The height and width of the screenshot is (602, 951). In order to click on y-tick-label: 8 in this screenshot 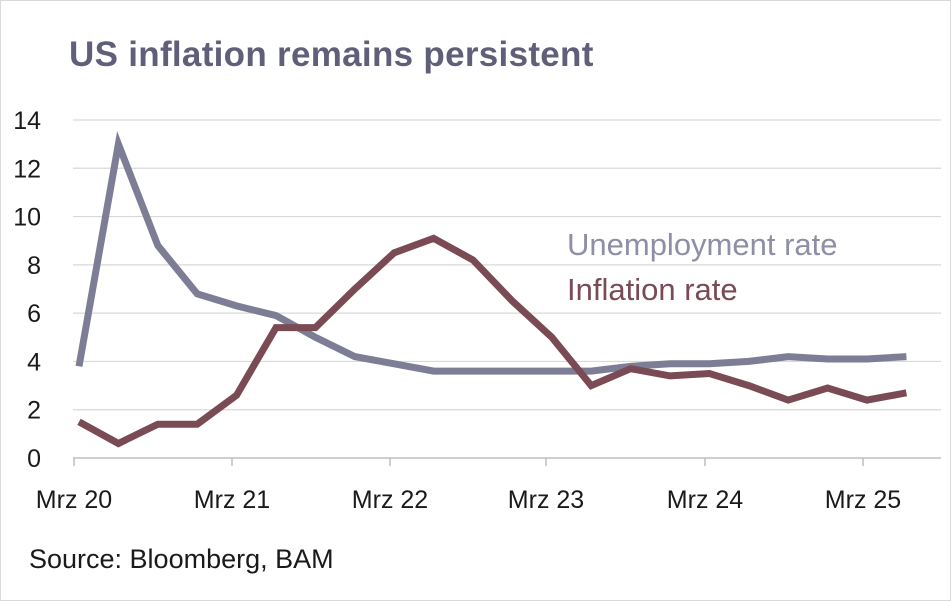, I will do `click(34, 266)`.